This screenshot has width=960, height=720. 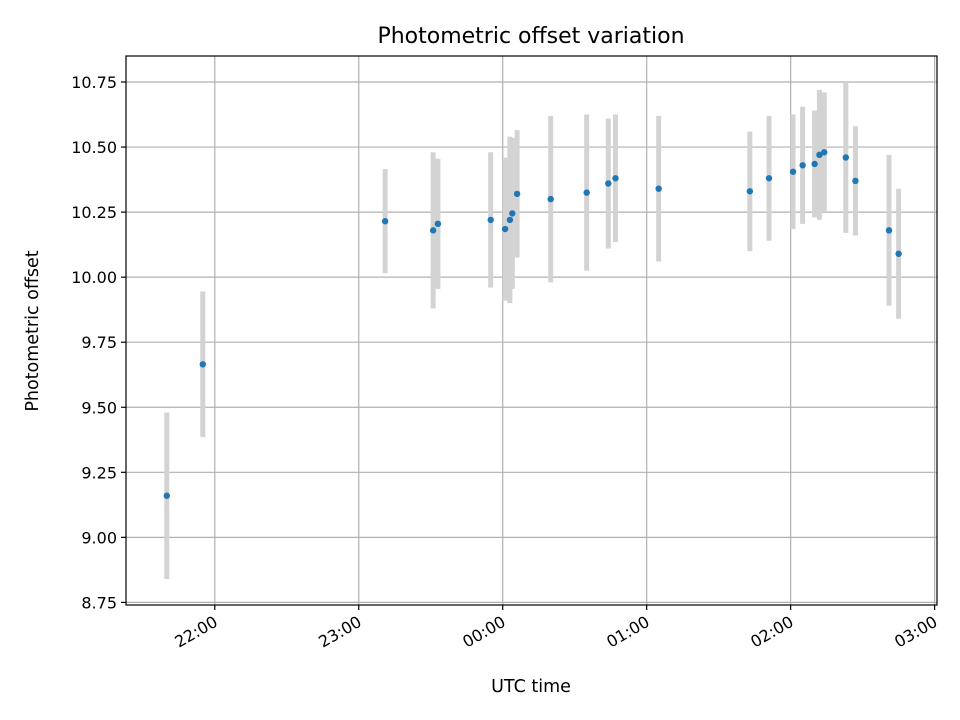 What do you see at coordinates (94, 212) in the screenshot?
I see `y-tick-label: 10.25` at bounding box center [94, 212].